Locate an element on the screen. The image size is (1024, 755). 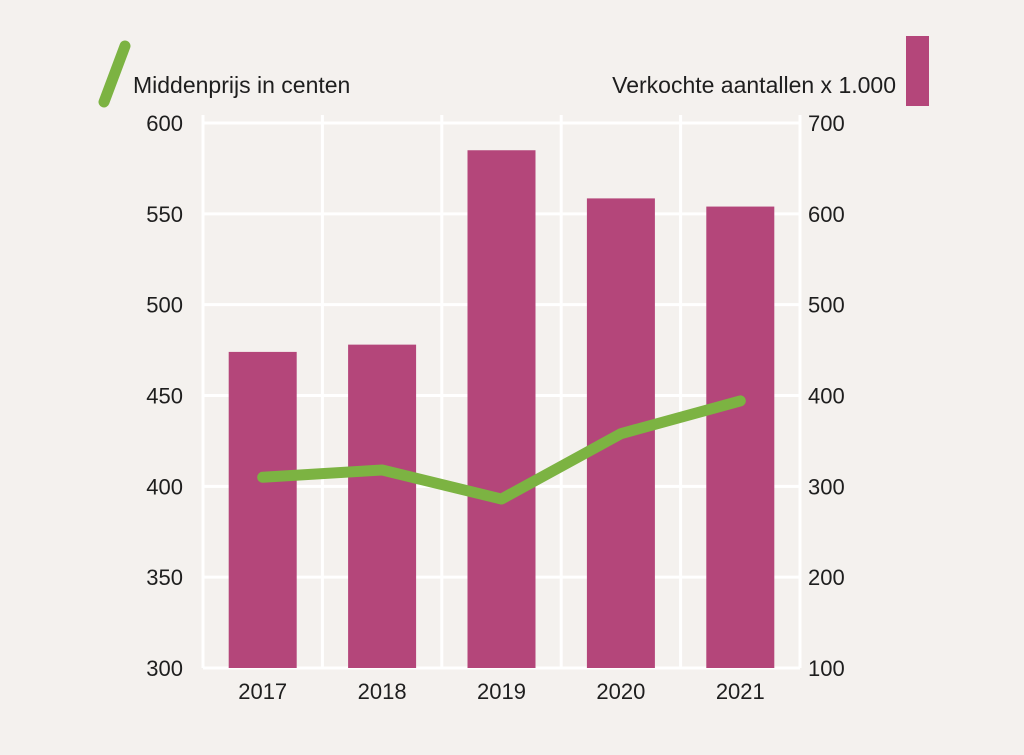
bar-2019 is located at coordinates (501, 409).